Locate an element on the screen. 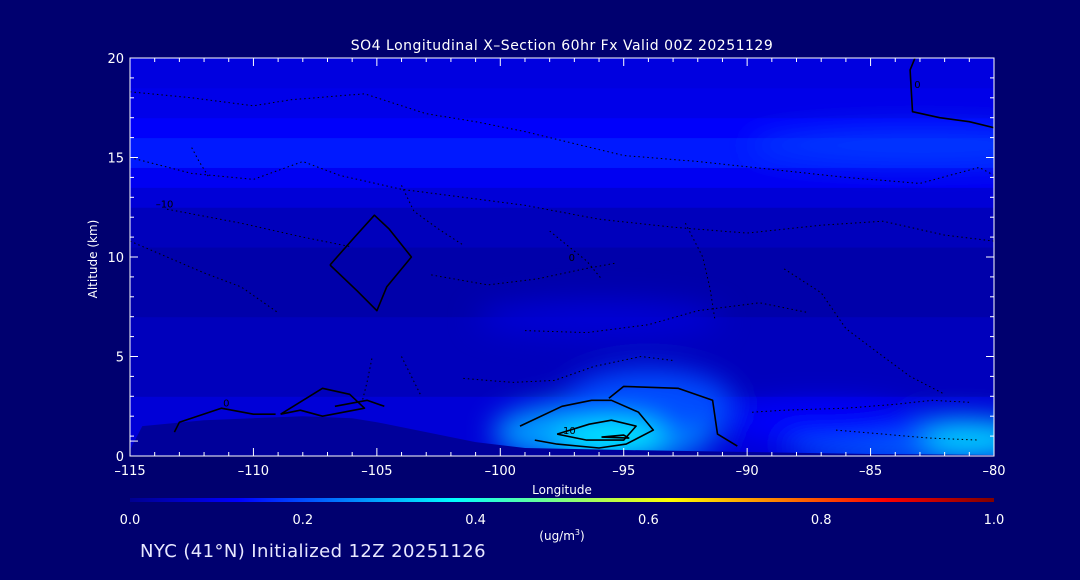  colorbar-tick-label: 0.2 is located at coordinates (302, 520).